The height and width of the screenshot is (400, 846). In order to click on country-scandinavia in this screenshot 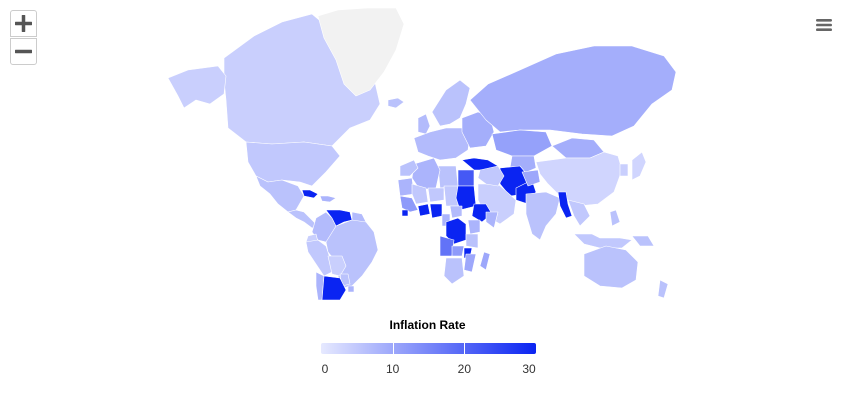, I will do `click(451, 103)`.